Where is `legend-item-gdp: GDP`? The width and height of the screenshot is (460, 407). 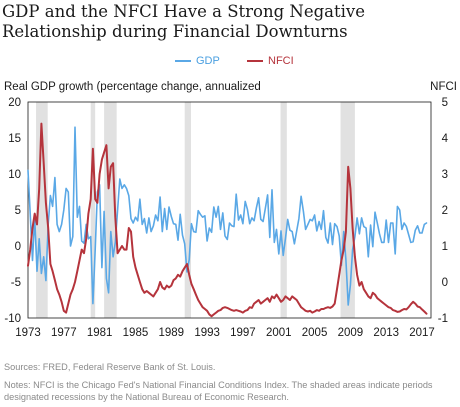
legend-item-gdp: GDP is located at coordinates (197, 61).